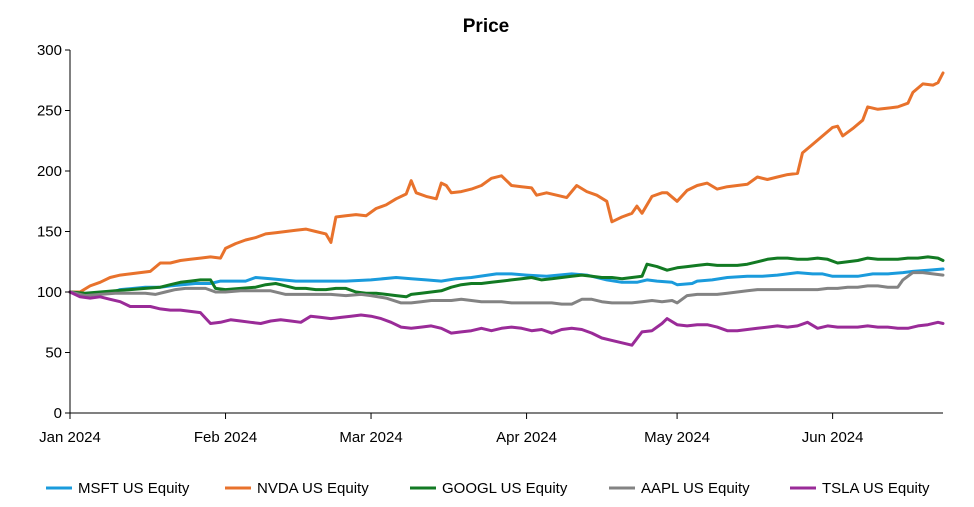 The width and height of the screenshot is (974, 507). I want to click on y-tick-label: 0, so click(58, 413).